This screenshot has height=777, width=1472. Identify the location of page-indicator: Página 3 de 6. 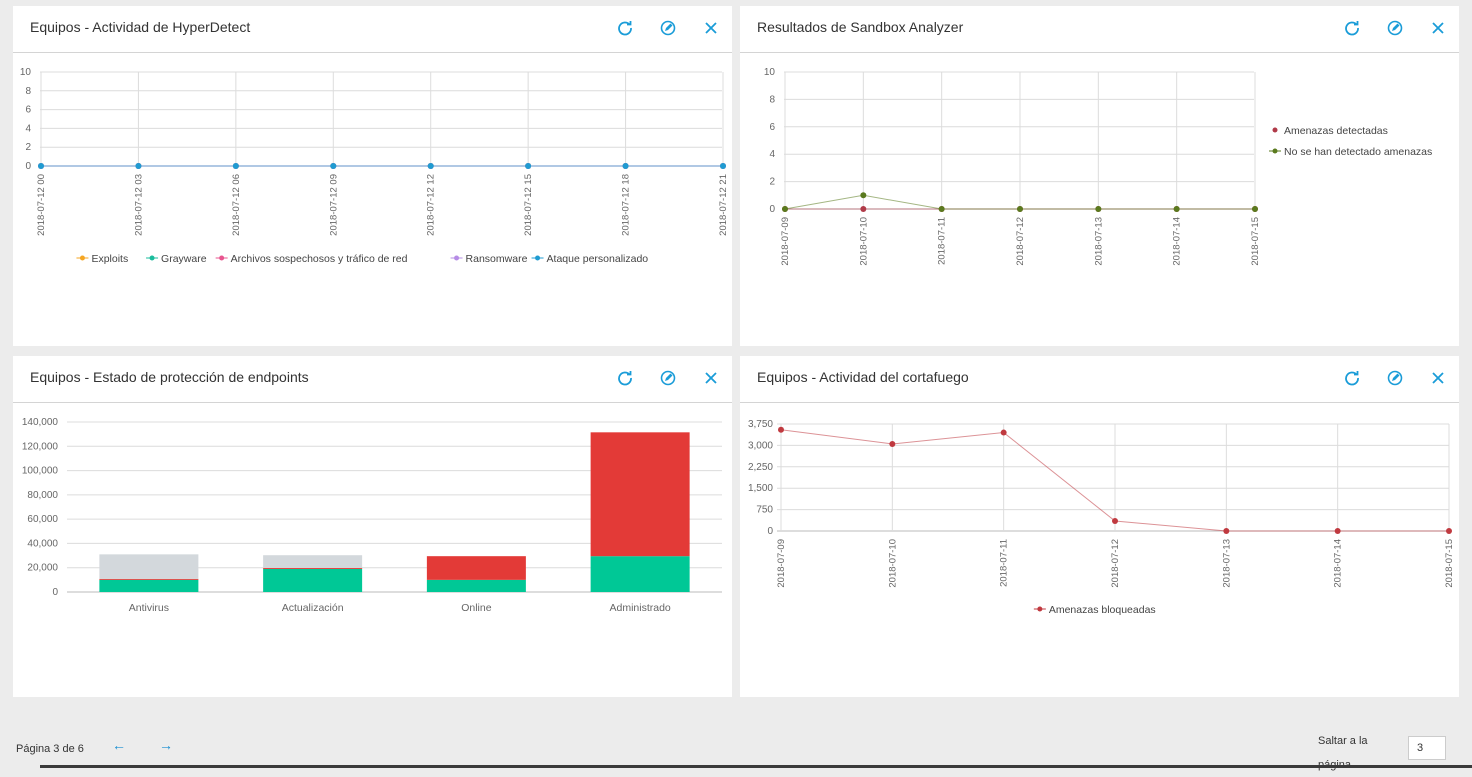
(50, 749).